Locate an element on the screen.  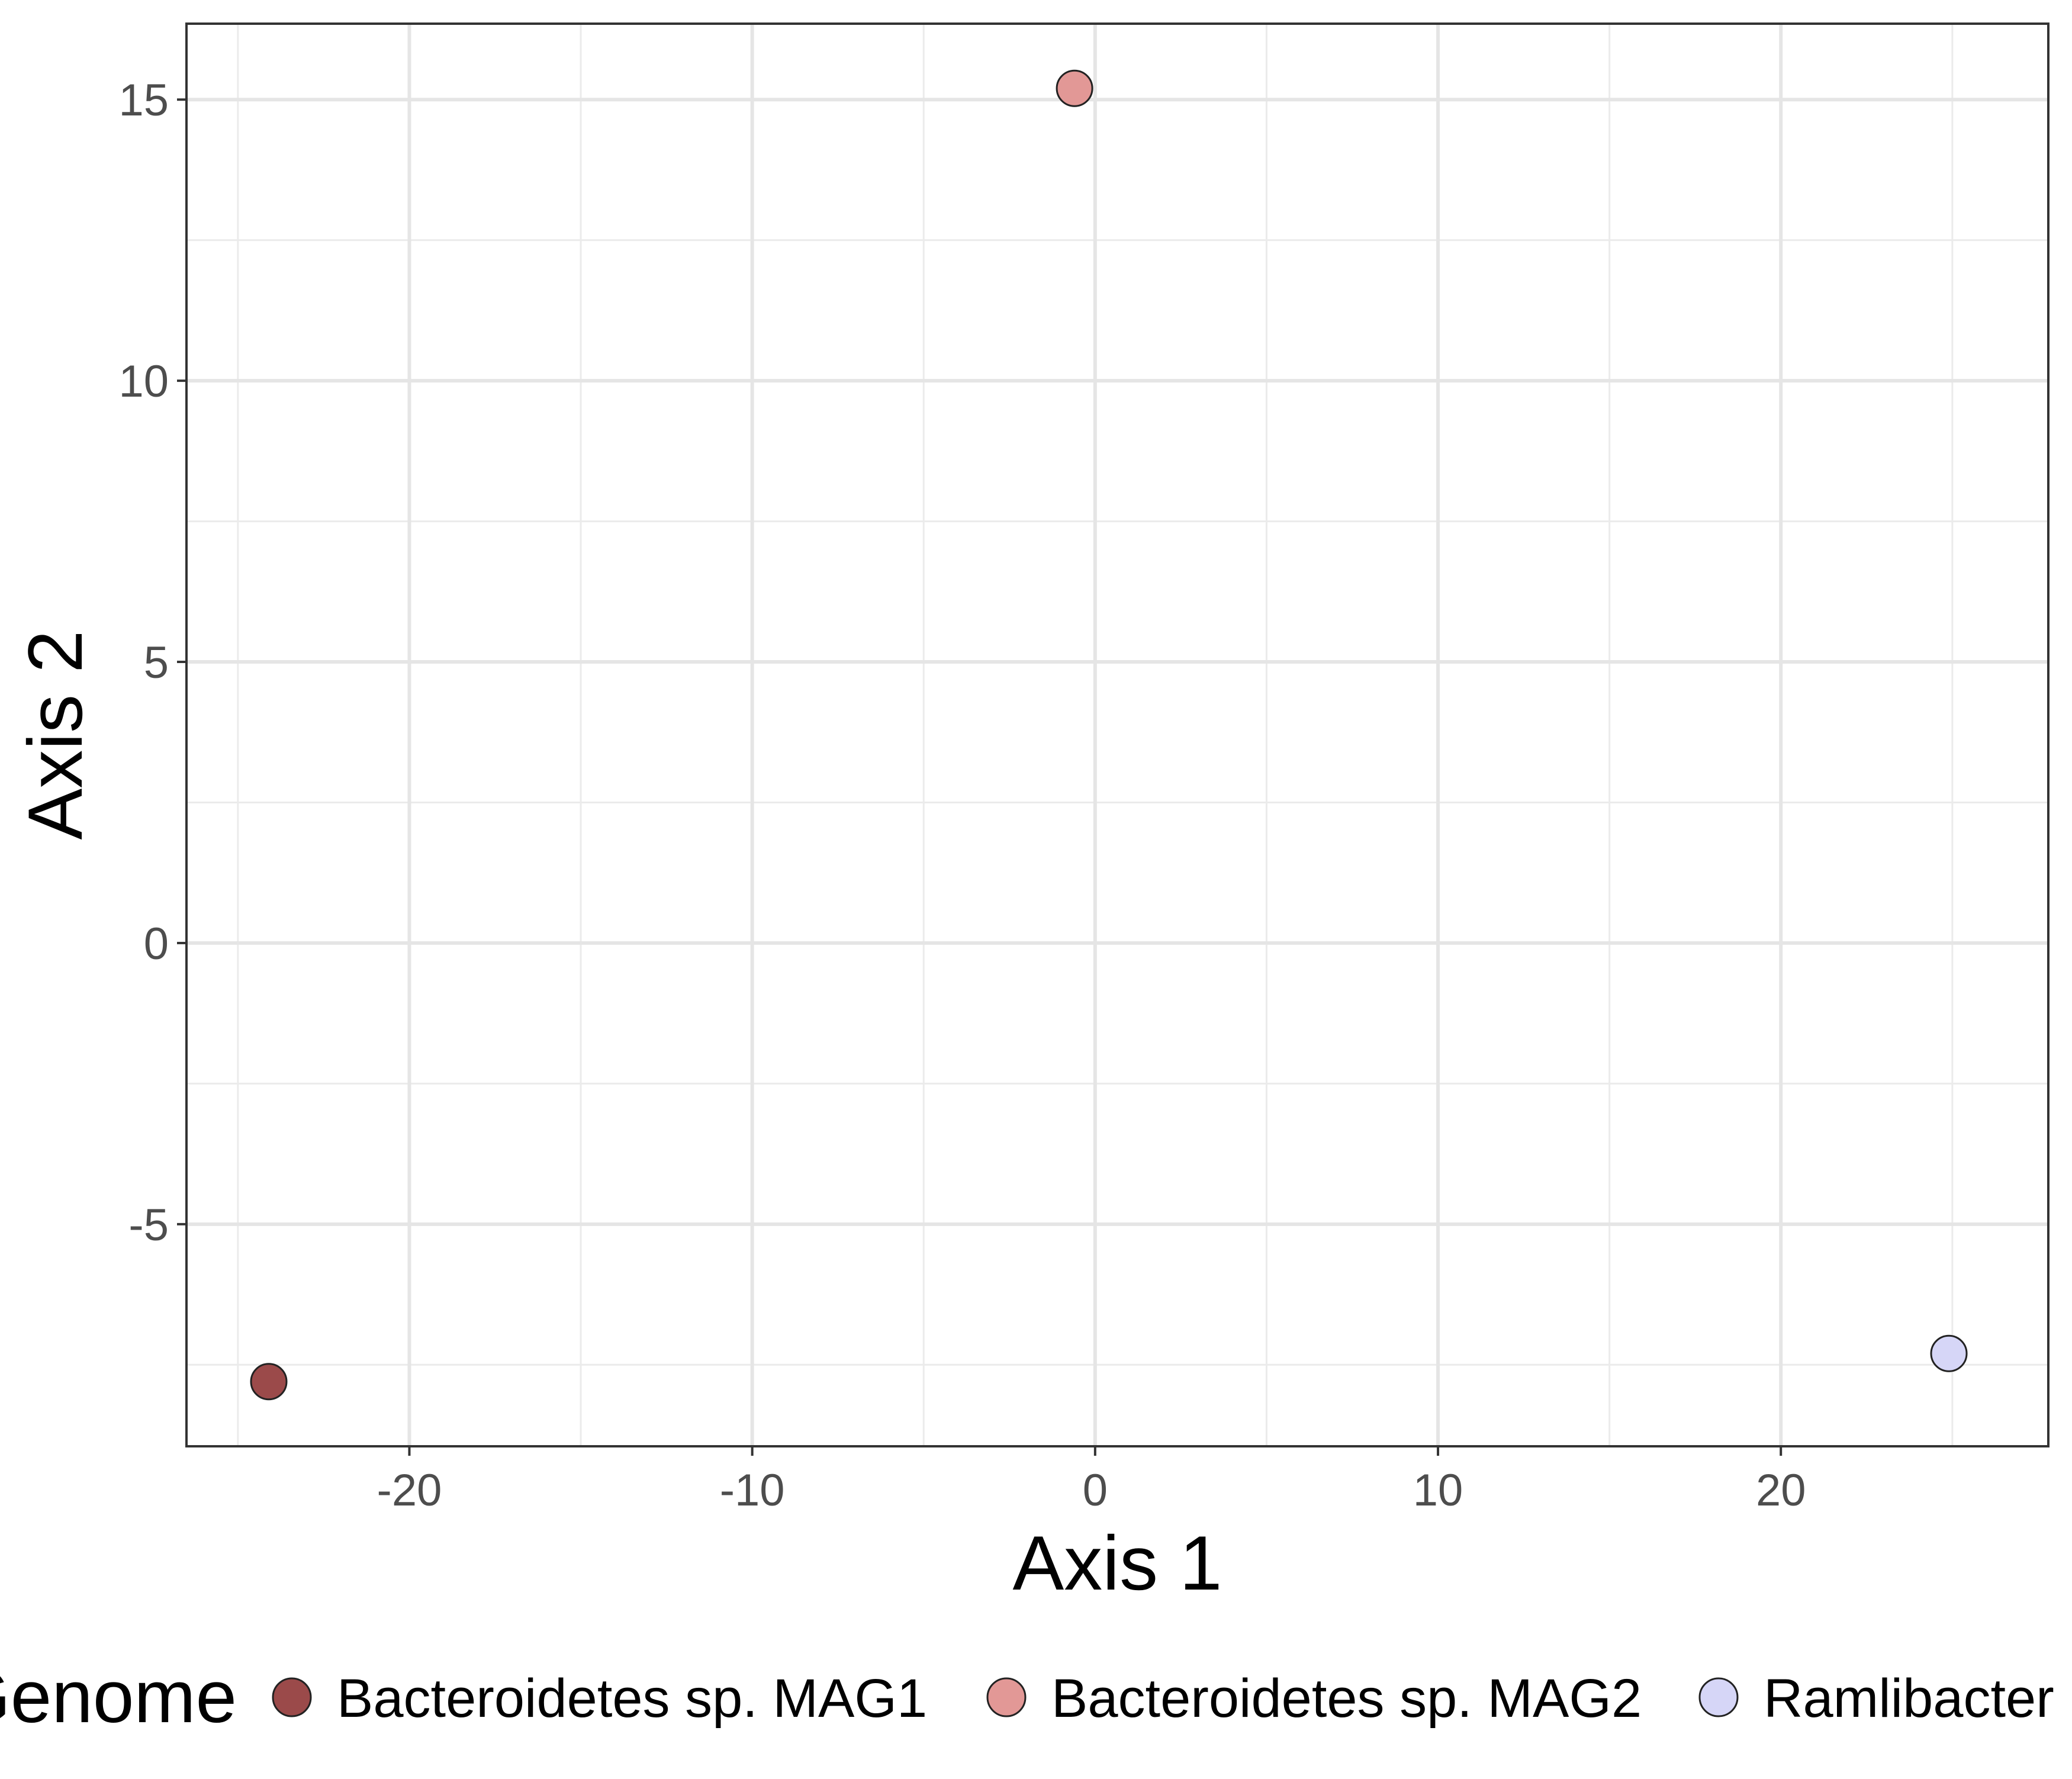
x-tick-label: -10 is located at coordinates (752, 1490).